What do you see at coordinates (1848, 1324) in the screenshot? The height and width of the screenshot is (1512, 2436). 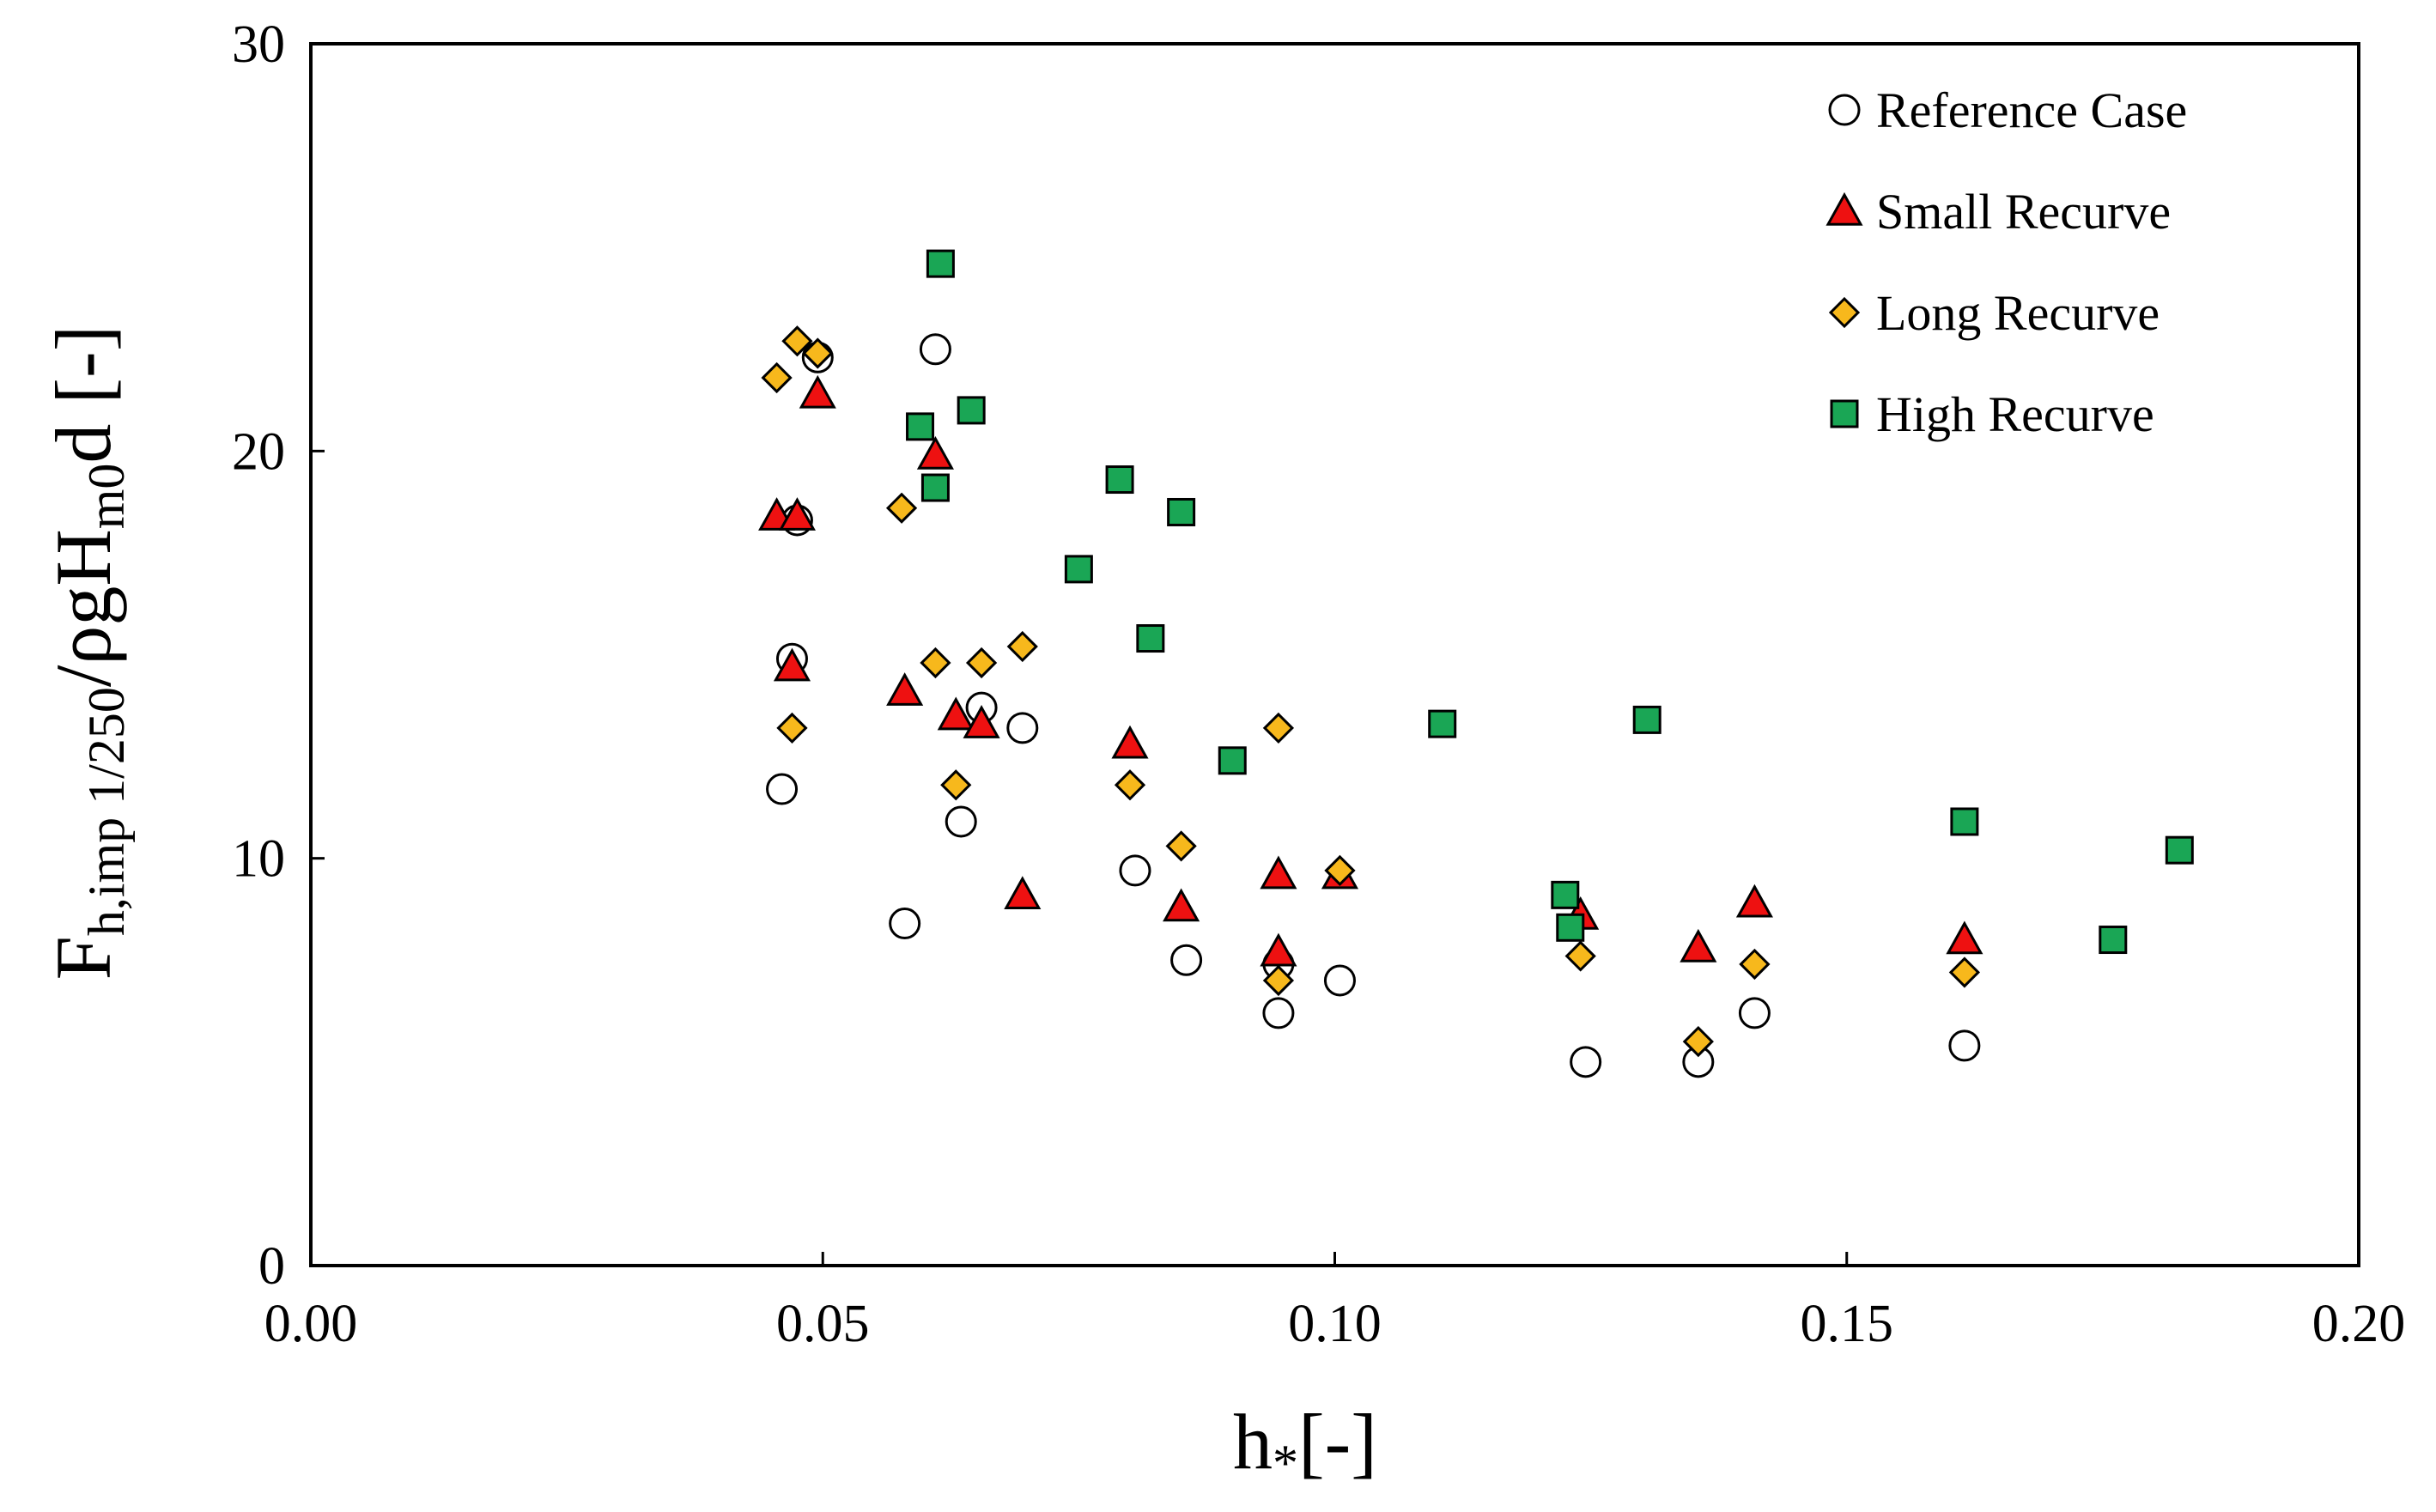 I see `x-tick-label: 0.15` at bounding box center [1848, 1324].